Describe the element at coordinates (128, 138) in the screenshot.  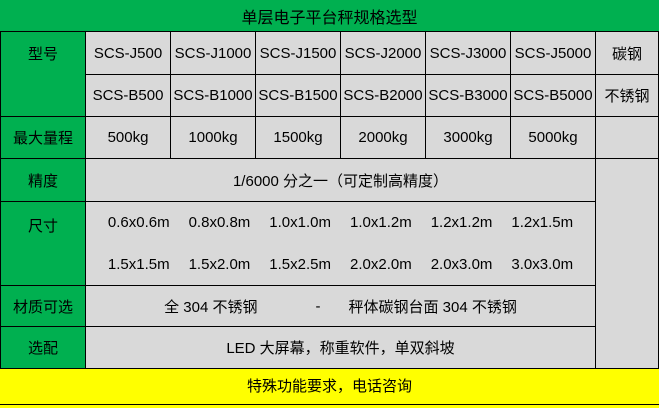
I see `capacity-cell: 500kg` at that location.